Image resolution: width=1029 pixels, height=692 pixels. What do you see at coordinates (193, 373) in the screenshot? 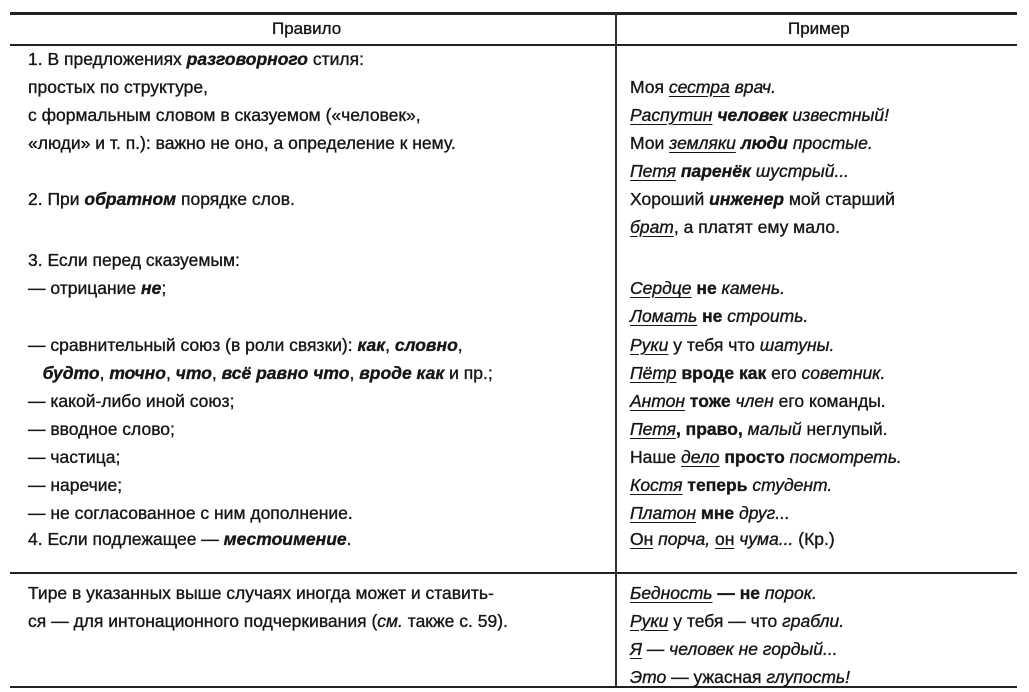
I see `text-segment: что` at bounding box center [193, 373].